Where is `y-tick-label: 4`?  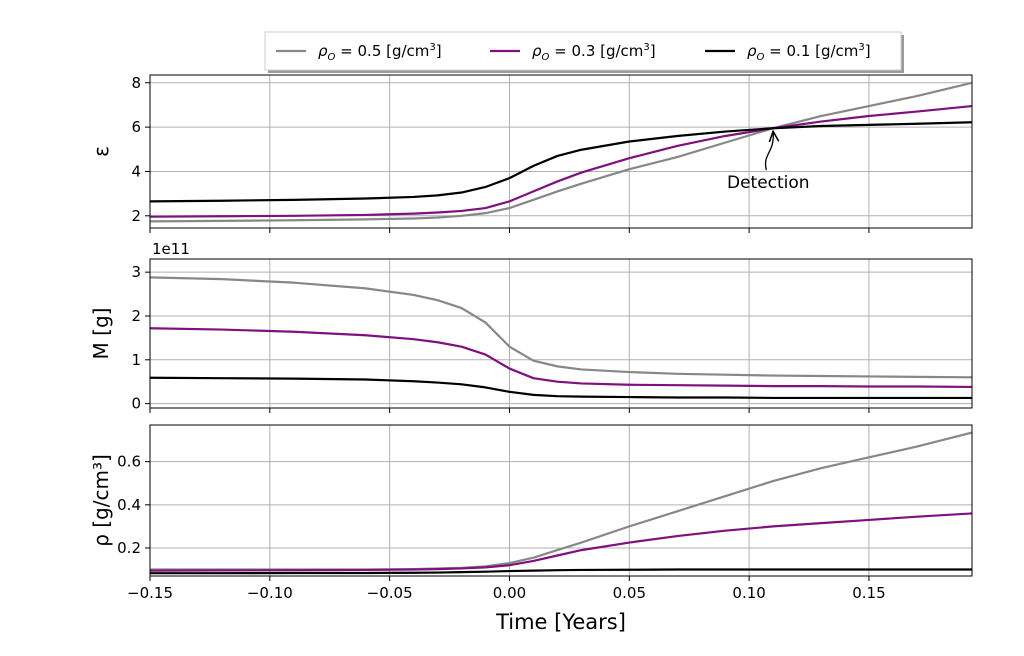 y-tick-label: 4 is located at coordinates (136, 171).